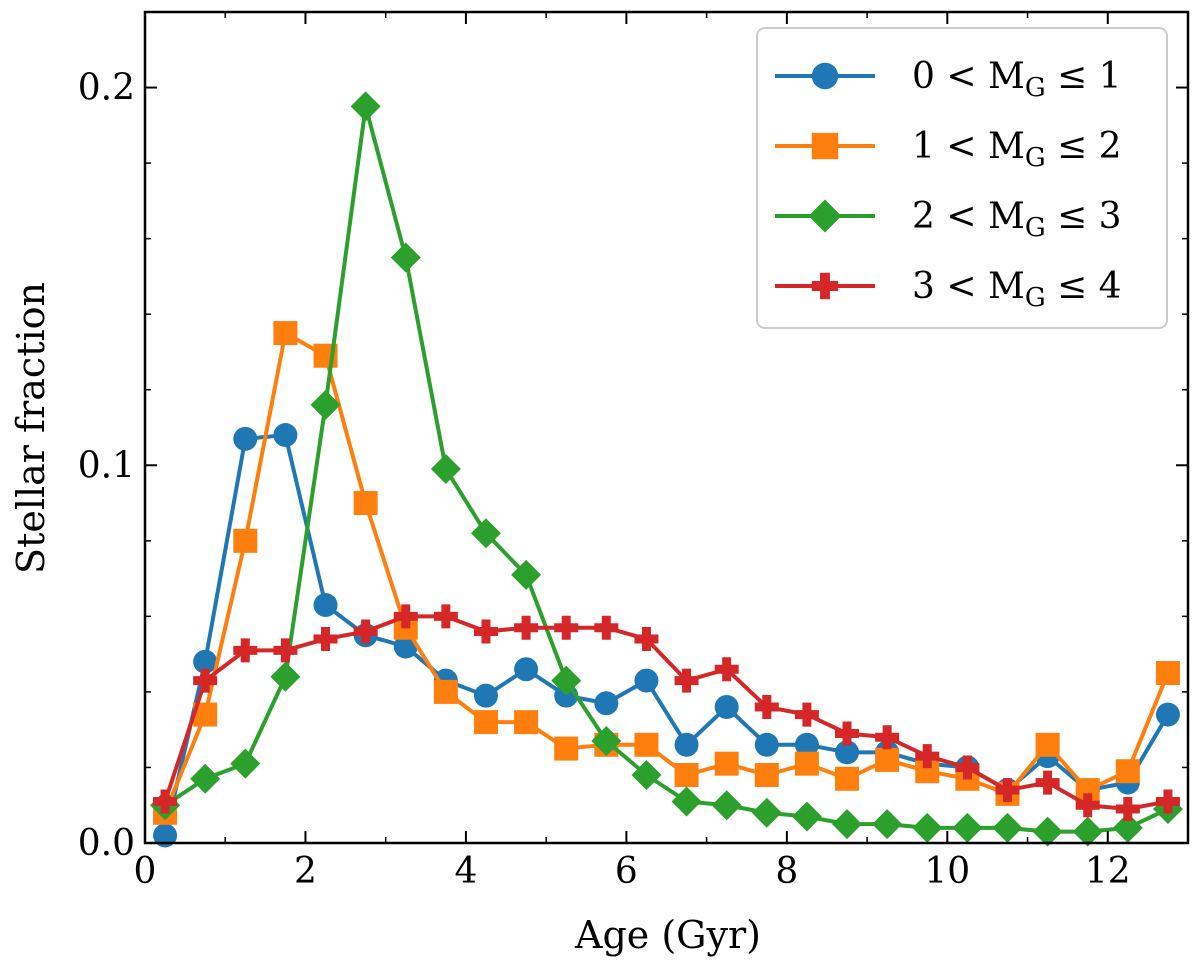 The height and width of the screenshot is (966, 1200). What do you see at coordinates (1017, 219) in the screenshot?
I see `legend-label-3: 2 < MG ≤ 3` at bounding box center [1017, 219].